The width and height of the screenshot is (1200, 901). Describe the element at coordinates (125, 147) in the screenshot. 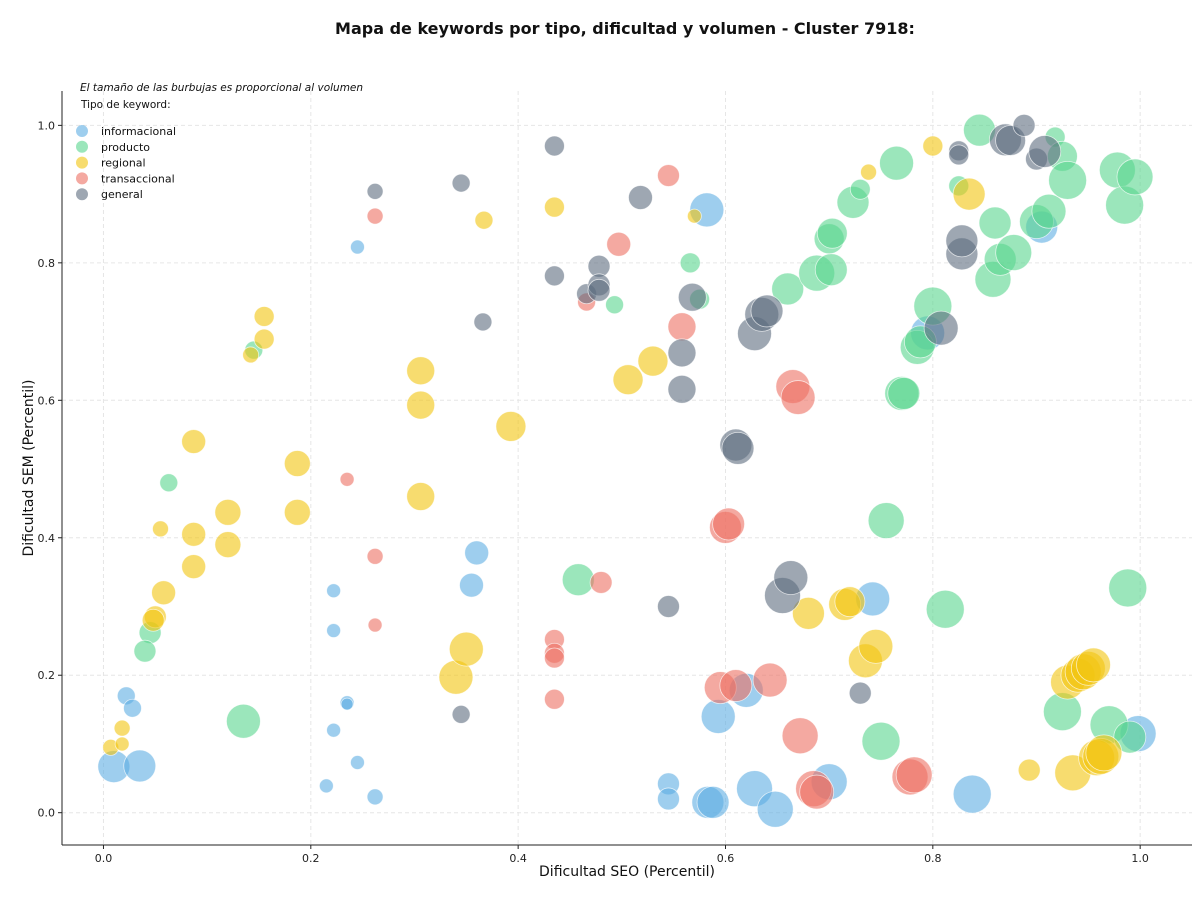

I see `legend-label: producto` at that location.